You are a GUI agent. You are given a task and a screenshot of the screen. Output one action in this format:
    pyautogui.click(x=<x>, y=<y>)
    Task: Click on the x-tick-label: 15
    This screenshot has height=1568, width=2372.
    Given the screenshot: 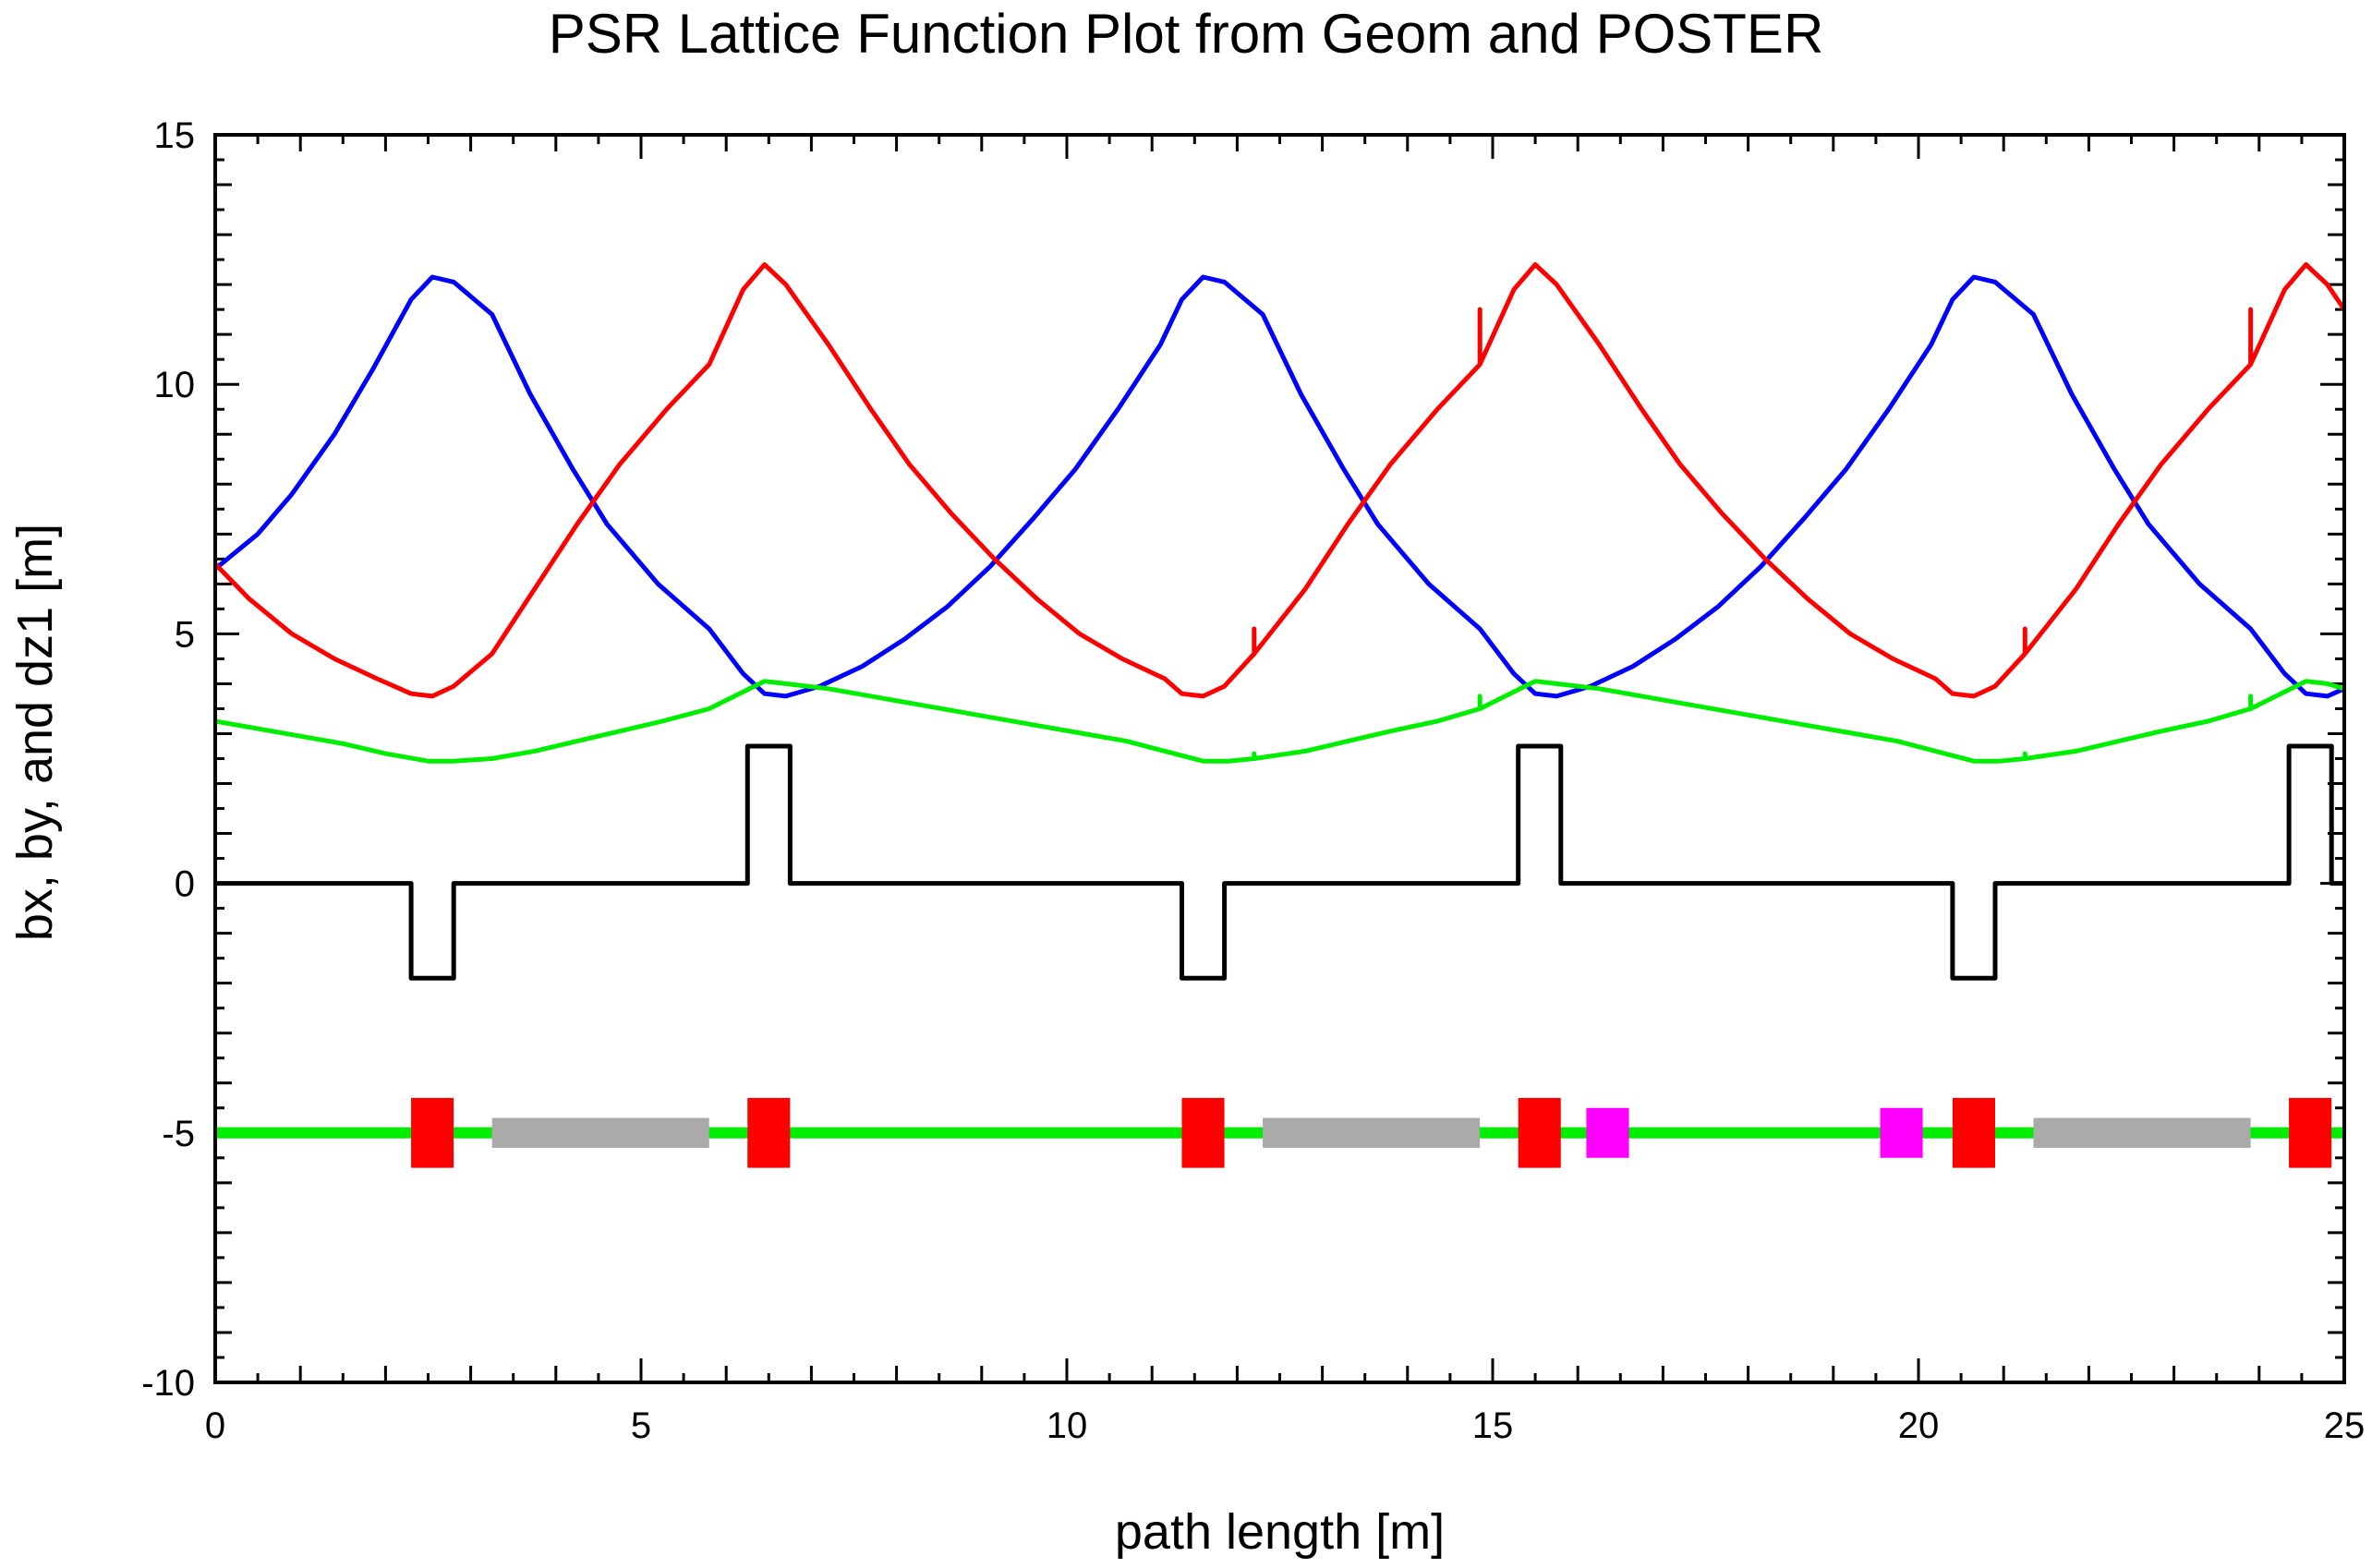 What is the action you would take?
    pyautogui.click(x=1493, y=1425)
    